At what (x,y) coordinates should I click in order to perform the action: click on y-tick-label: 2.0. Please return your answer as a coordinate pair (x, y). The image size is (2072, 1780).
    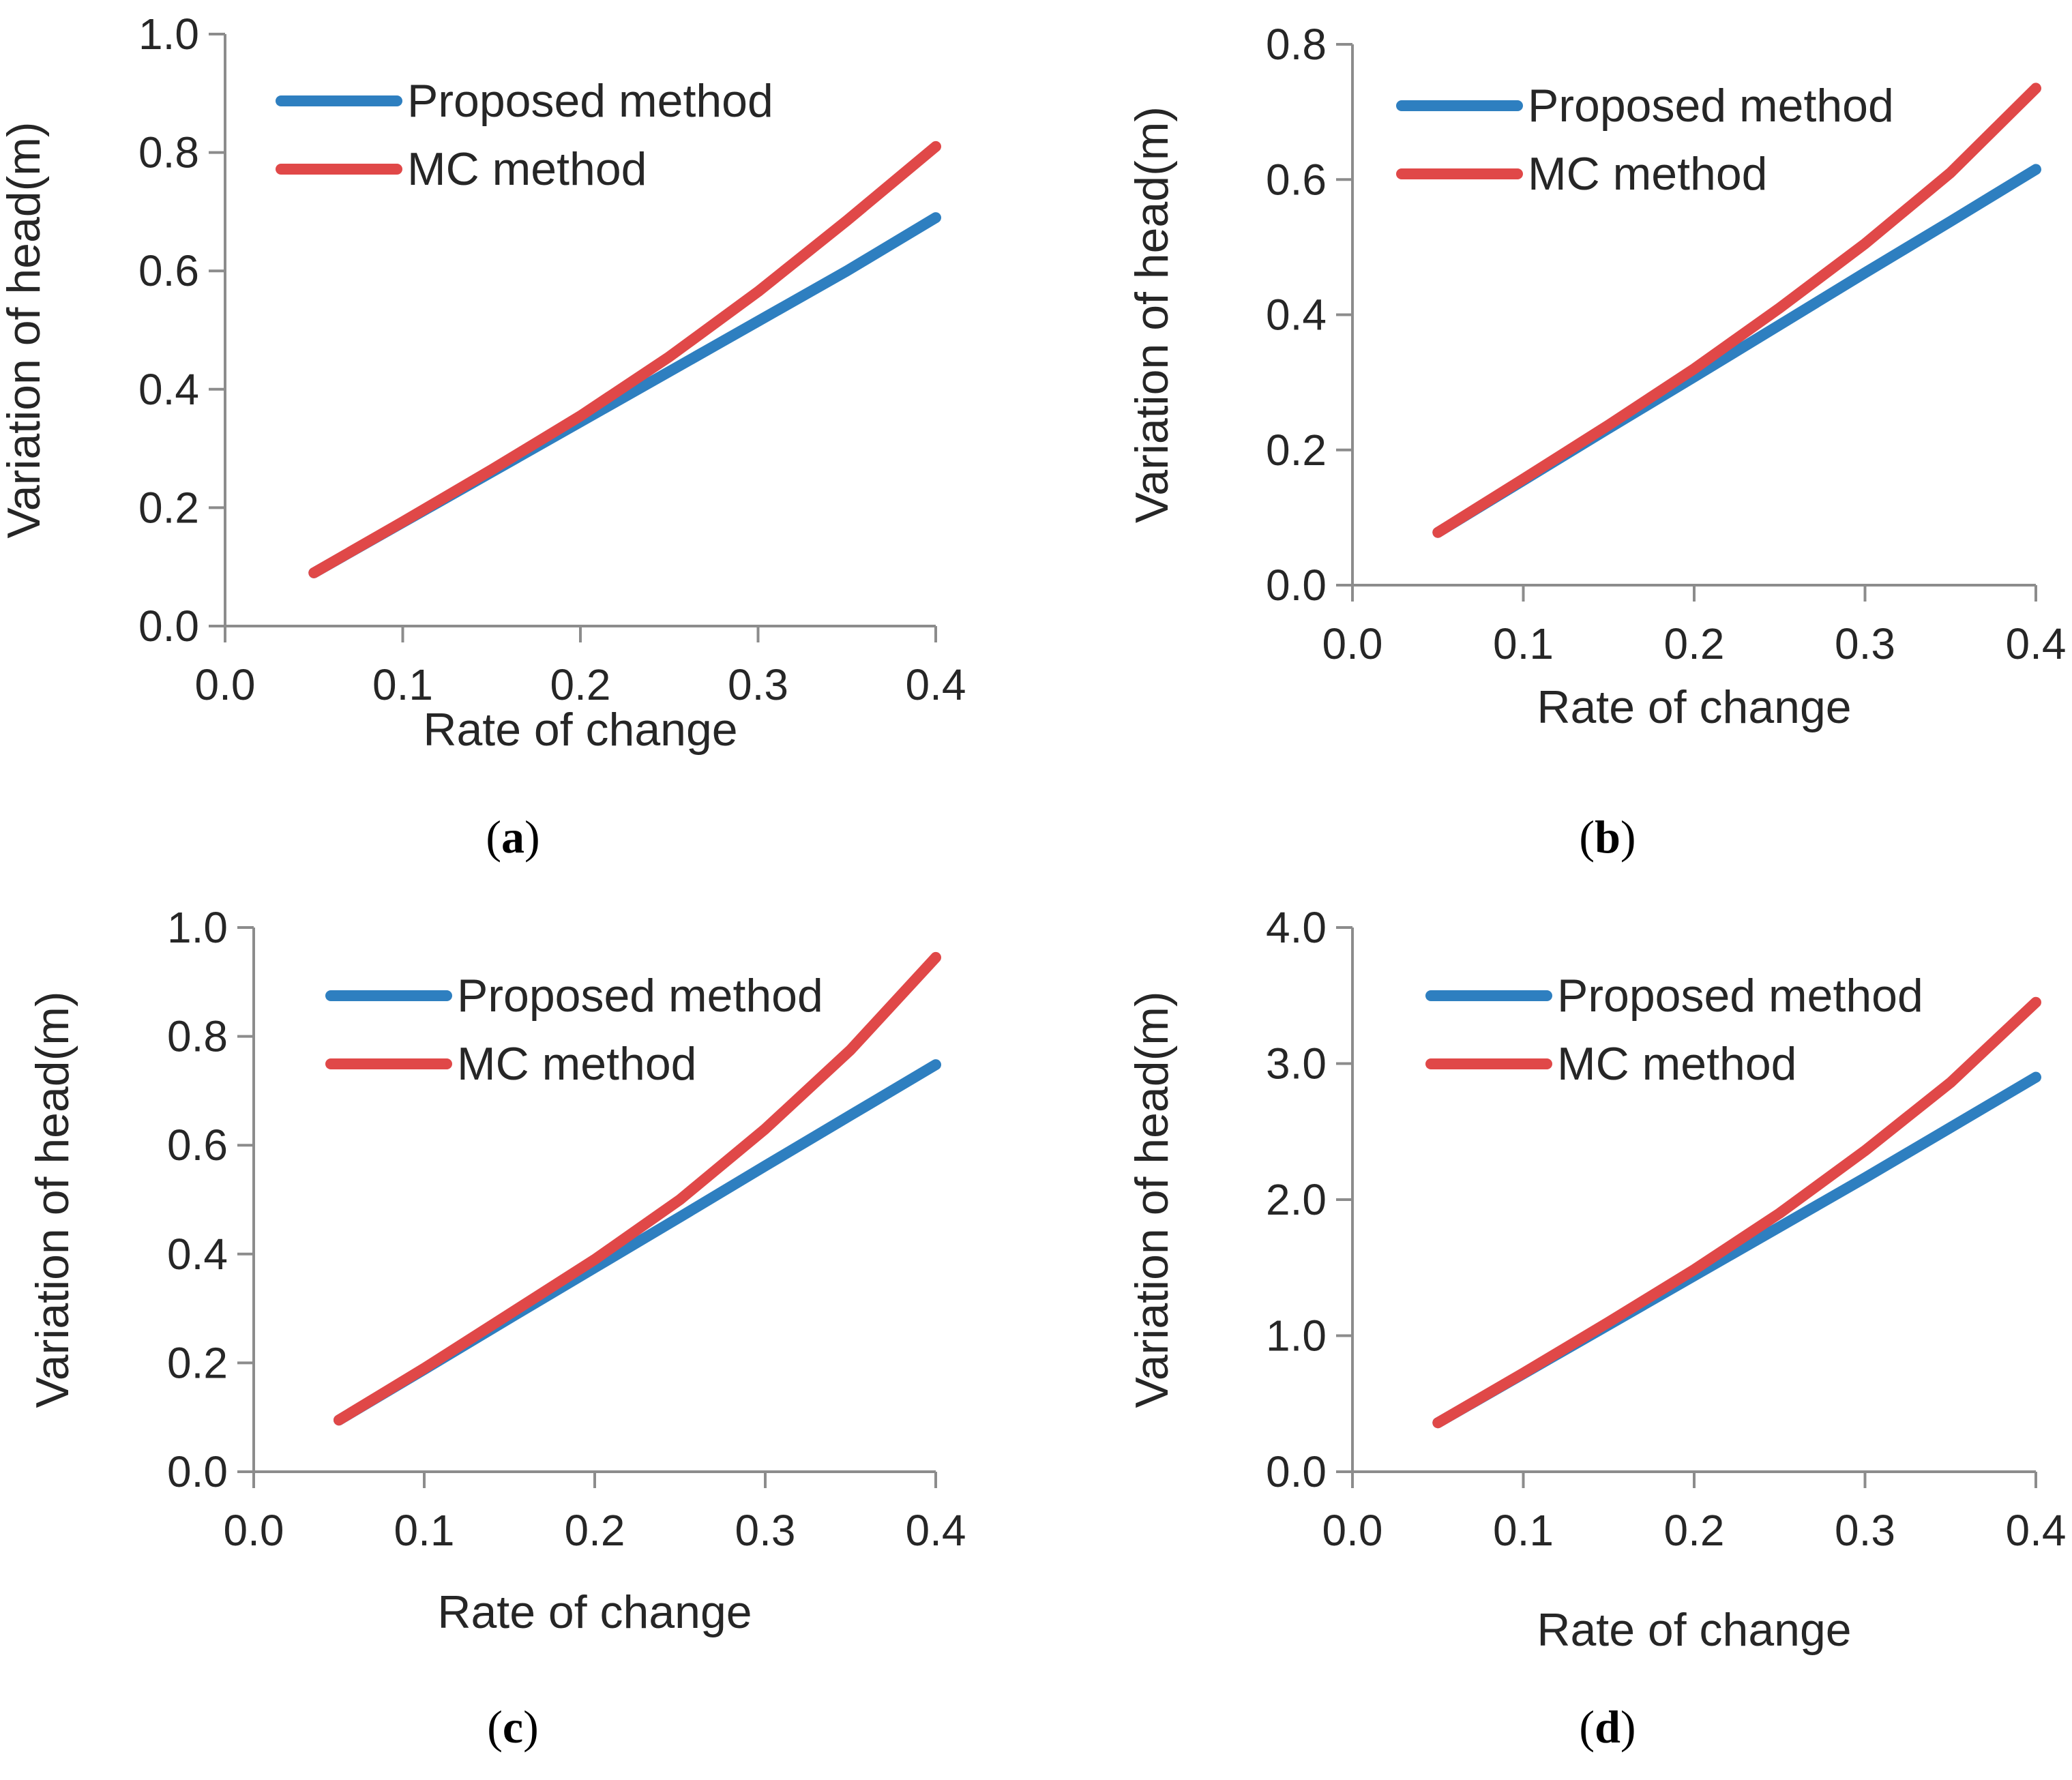
    Looking at the image, I should click on (1297, 1199).